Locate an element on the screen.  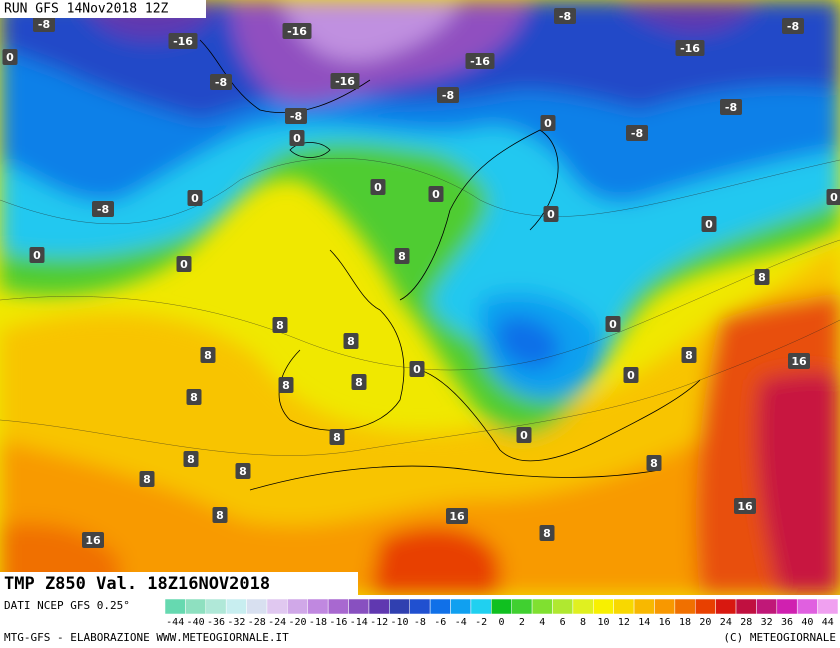
footer-right: (C) METEOGIORNALE is located at coordinates (779, 637).